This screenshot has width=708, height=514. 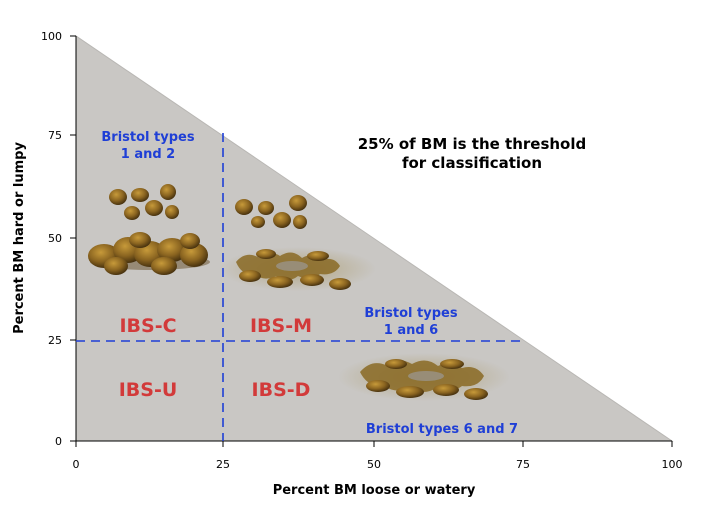 What do you see at coordinates (147, 137) in the screenshot?
I see `bristol-hard-label-line1: Bristol types` at bounding box center [147, 137].